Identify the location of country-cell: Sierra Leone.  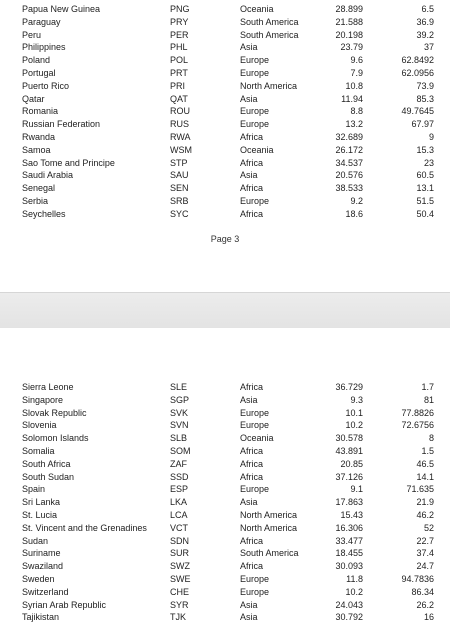
(48, 387).